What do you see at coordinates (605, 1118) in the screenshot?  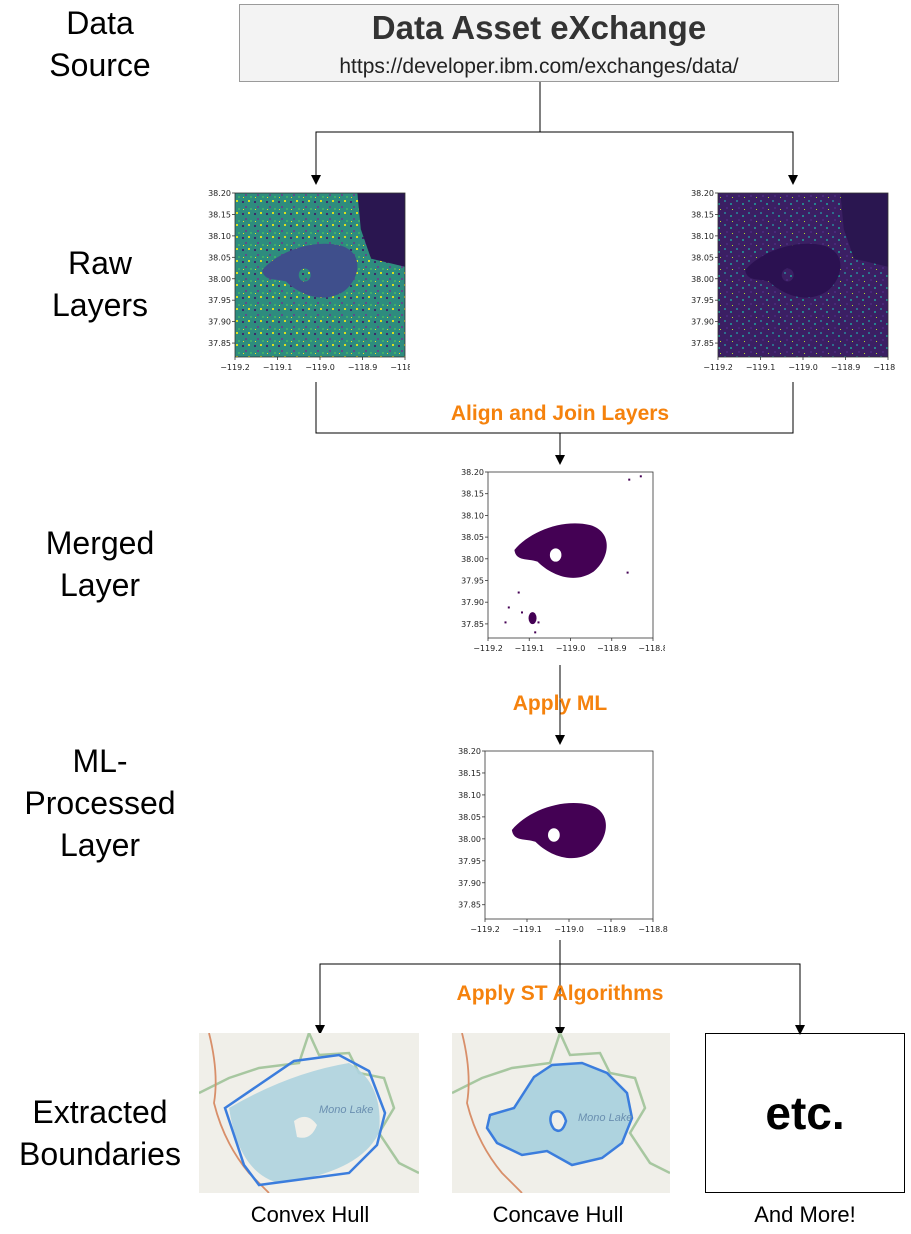 I see `concave-map-lake-label: Mono Lake` at bounding box center [605, 1118].